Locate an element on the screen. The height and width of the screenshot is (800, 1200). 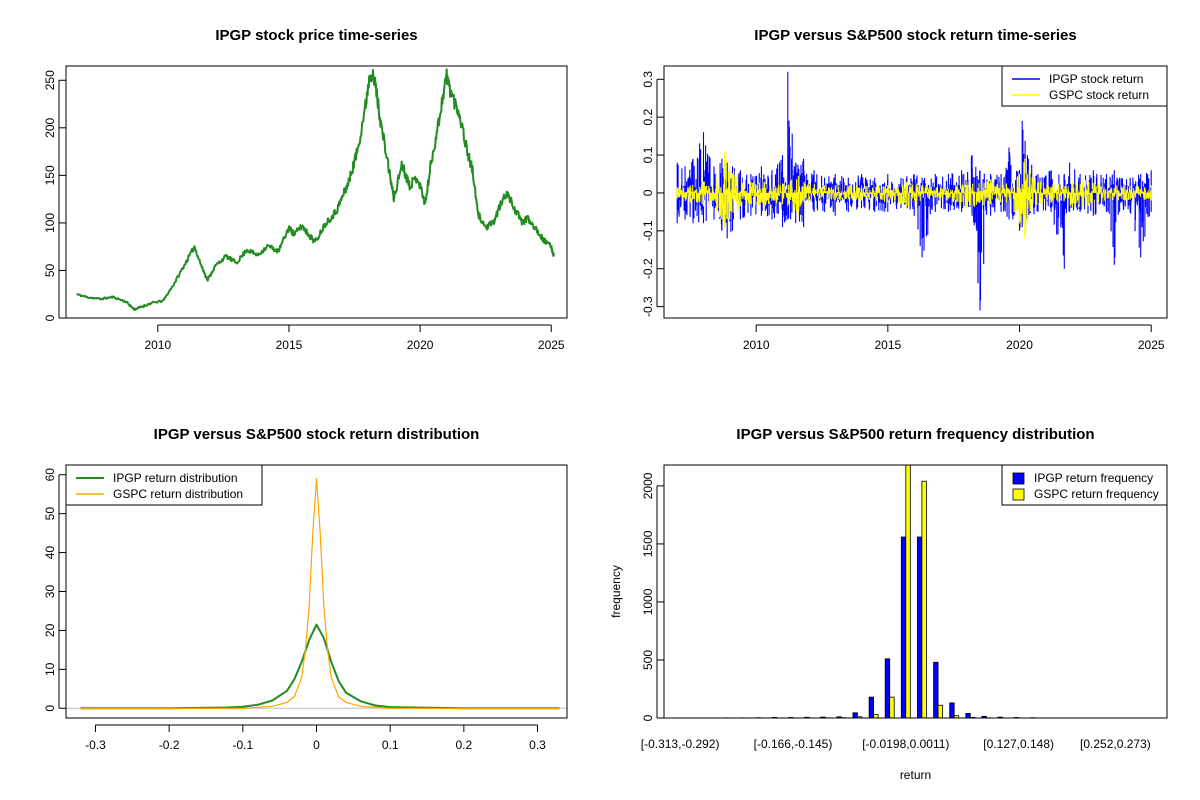
x-category-label: [0.252,0.273) is located at coordinates (1115, 744).